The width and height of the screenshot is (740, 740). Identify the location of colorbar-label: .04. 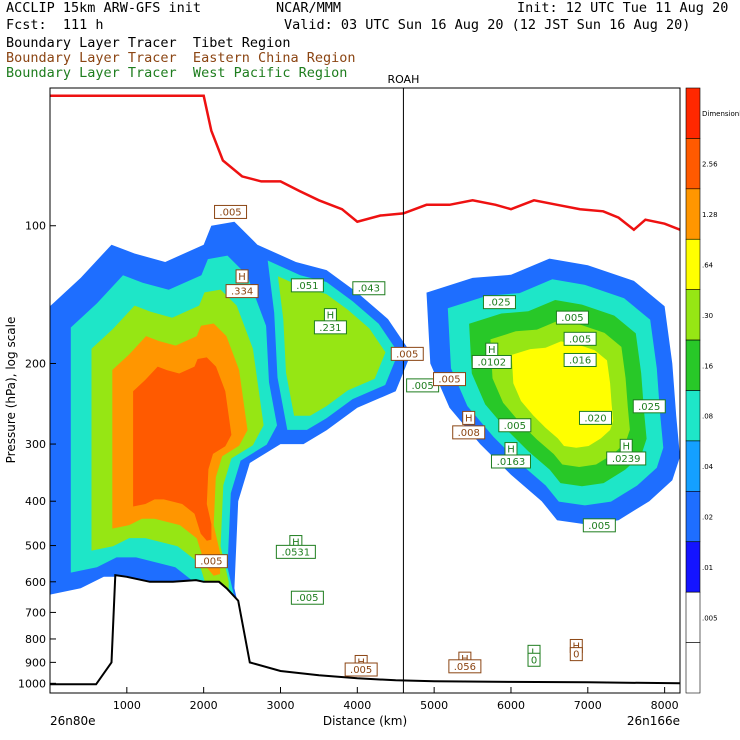
(708, 467).